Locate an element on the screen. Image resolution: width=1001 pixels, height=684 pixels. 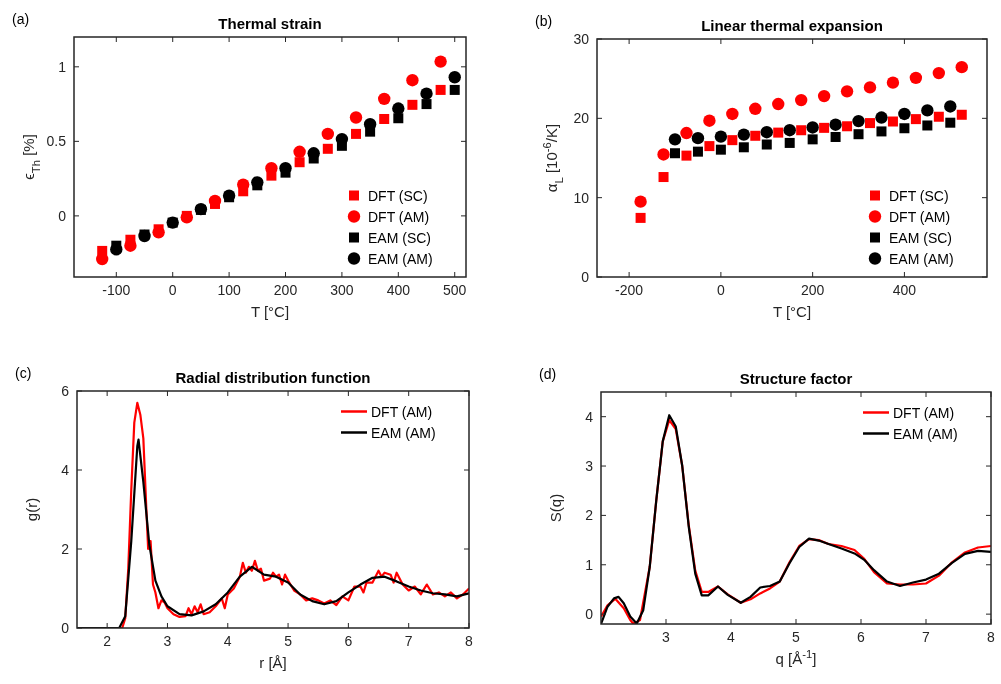
x-tick-label: 300 is located at coordinates (342, 290).